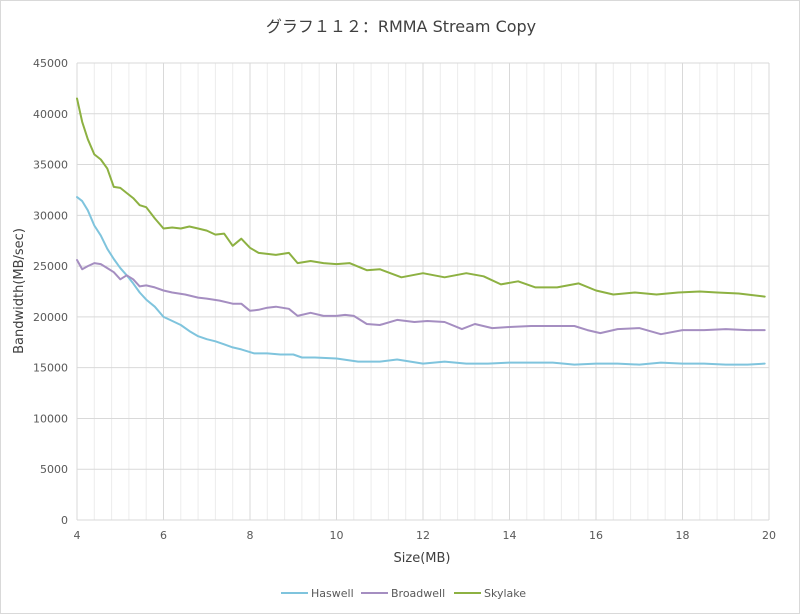 The image size is (800, 615). Describe the element at coordinates (401, 26) in the screenshot. I see `chart-title: グラフ１１２：RMMA Stream Copy` at that location.